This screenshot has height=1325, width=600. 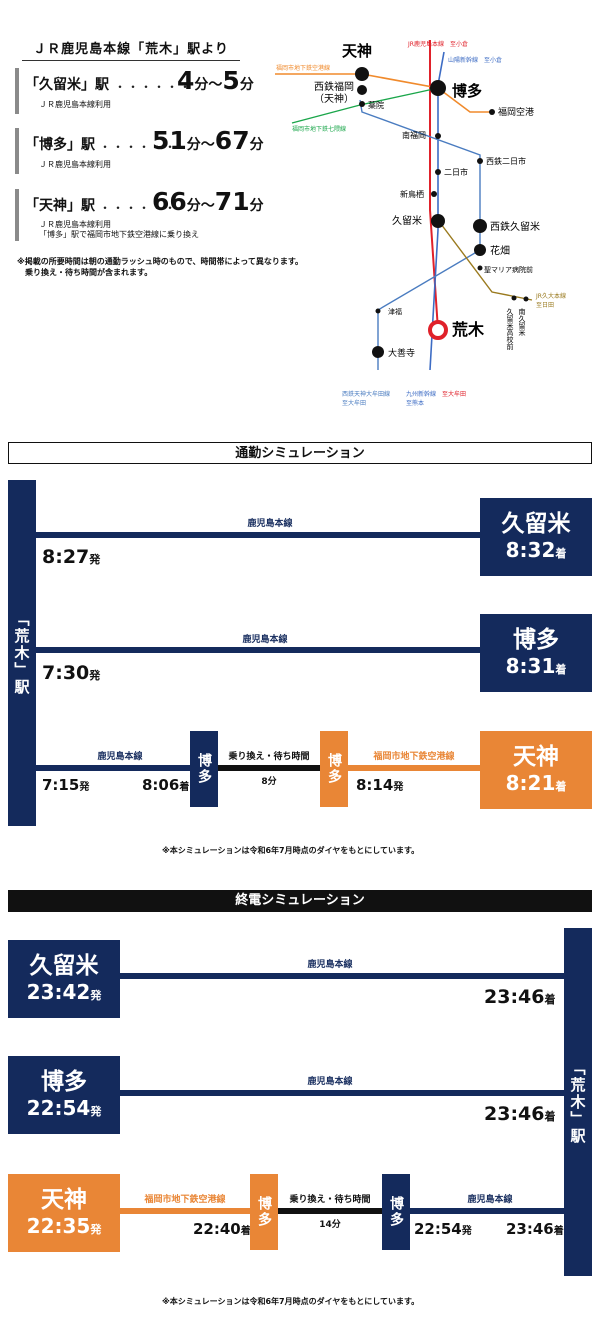 I want to click on map-line-label: 西鉄天神大牟田線, so click(x=366, y=394).